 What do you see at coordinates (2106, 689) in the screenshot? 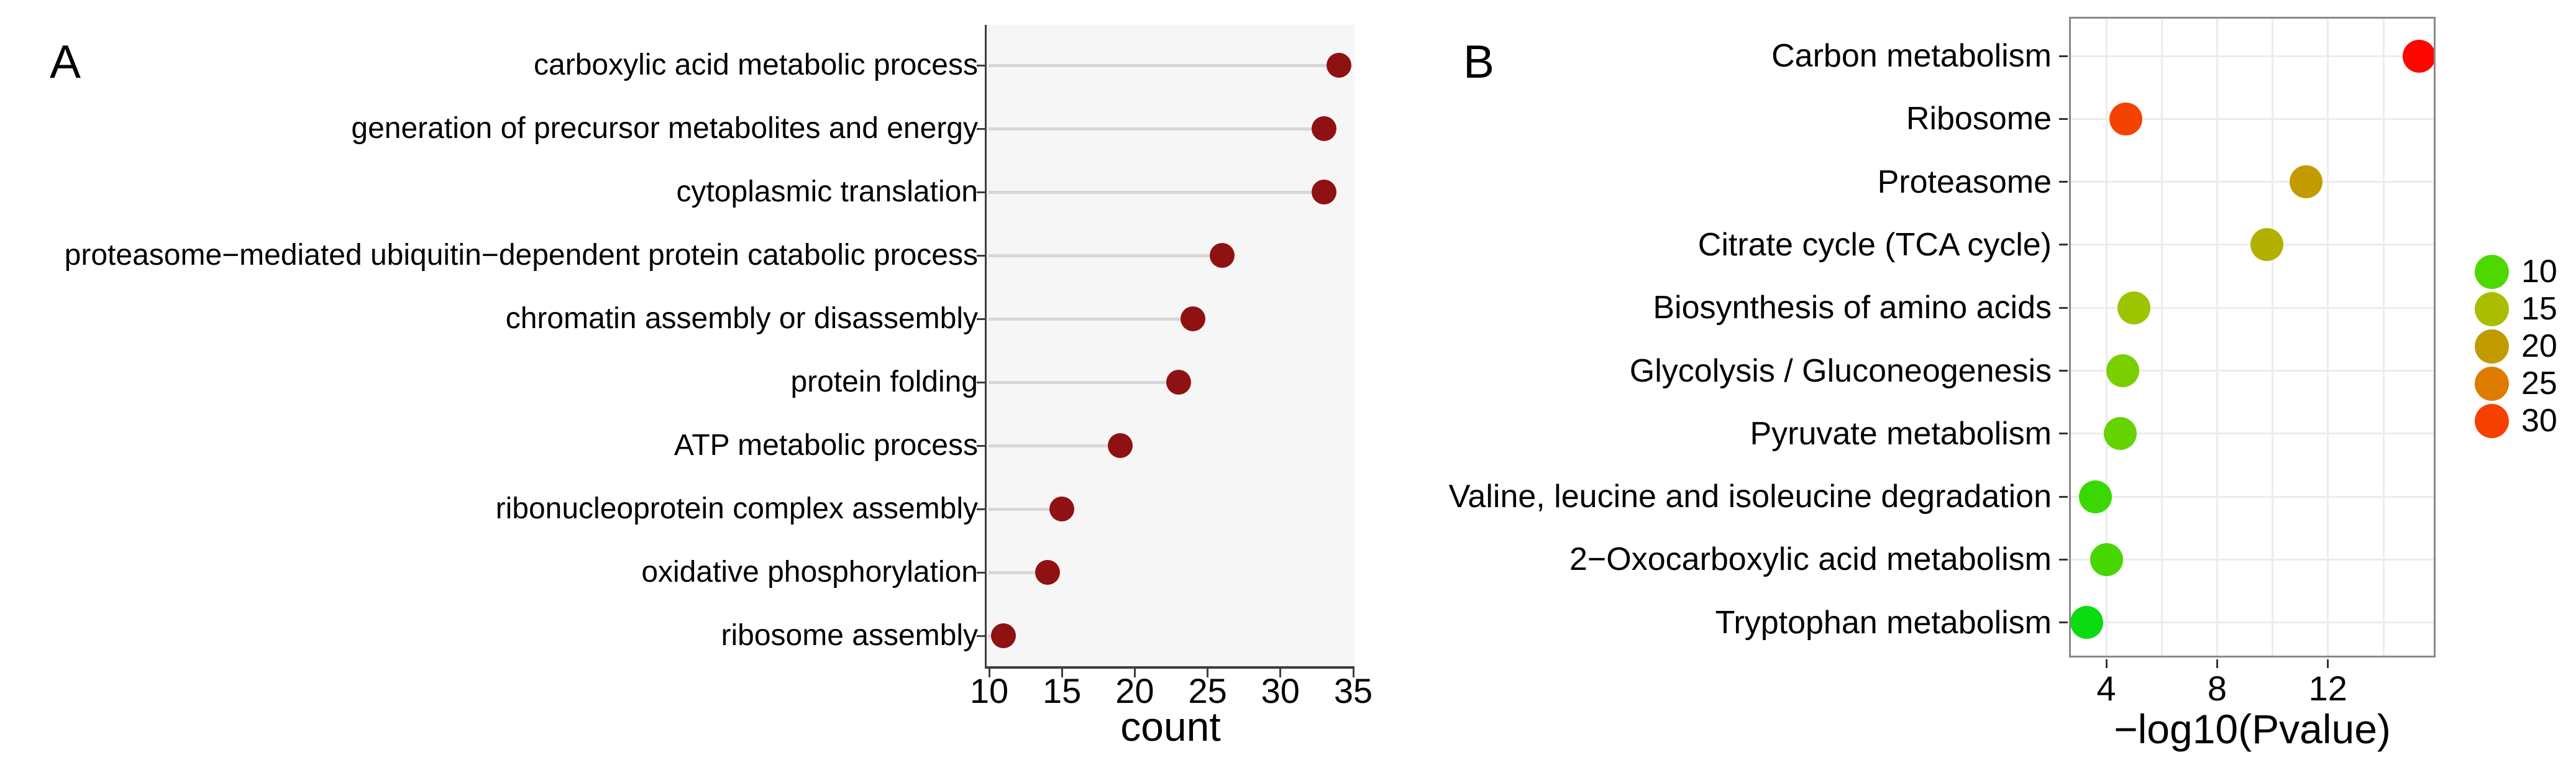
I see `x-axis-tick-label: 4` at bounding box center [2106, 689].